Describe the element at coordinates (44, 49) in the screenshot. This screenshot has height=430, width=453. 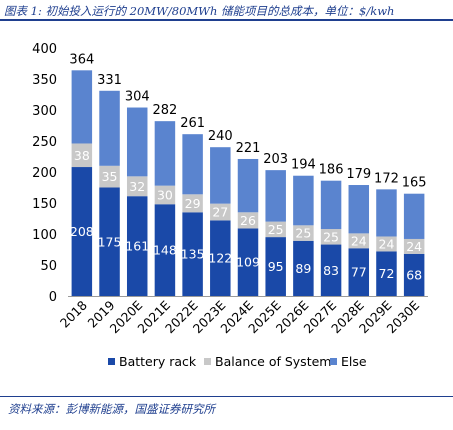
I see `y-tick-label: 400` at that location.